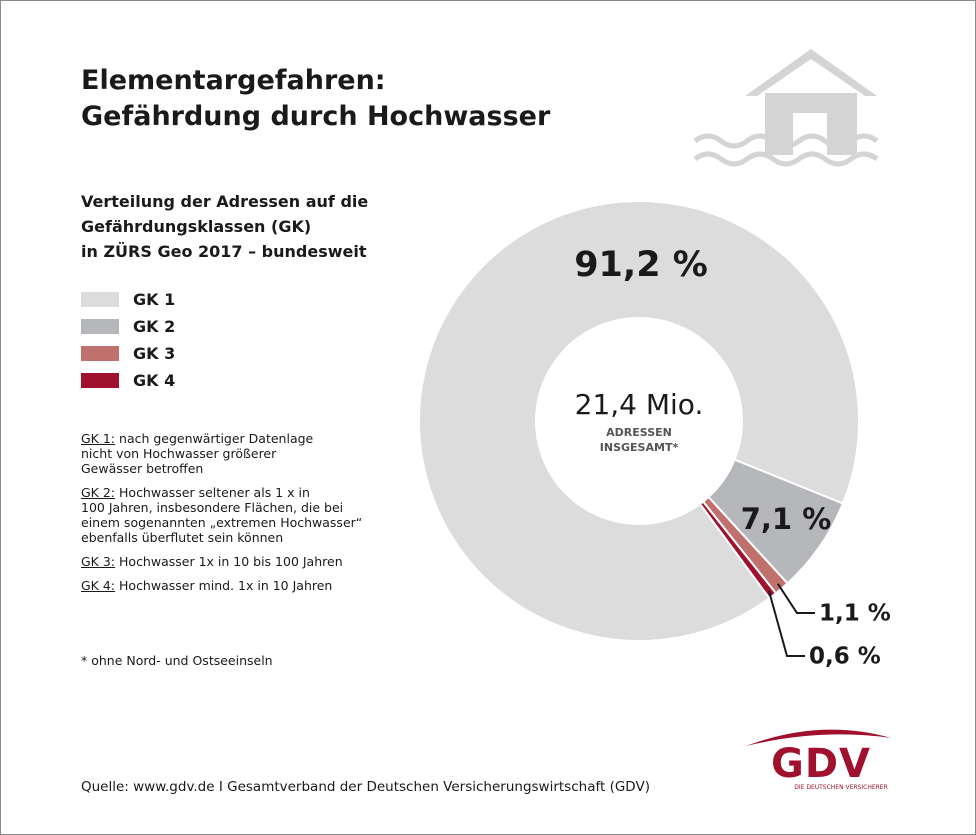 The width and height of the screenshot is (976, 835). I want to click on logo-arc, so click(818, 737).